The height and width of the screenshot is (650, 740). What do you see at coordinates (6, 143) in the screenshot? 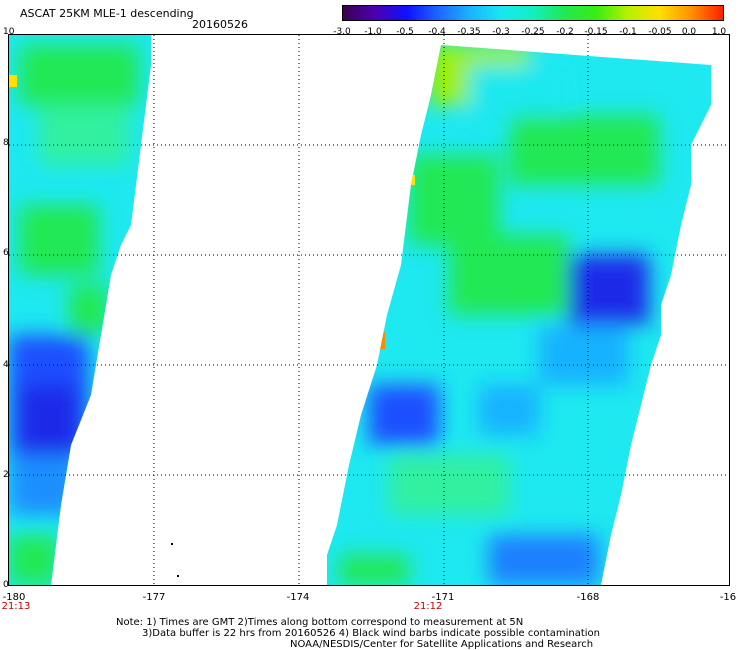
I see `lat-label: 8` at bounding box center [6, 143].